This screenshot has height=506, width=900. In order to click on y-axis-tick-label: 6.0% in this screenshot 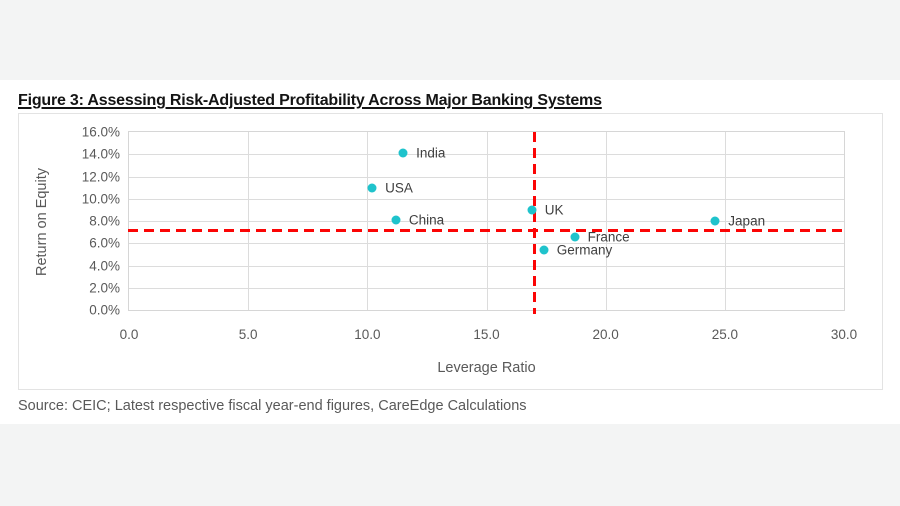, I will do `click(104, 243)`.